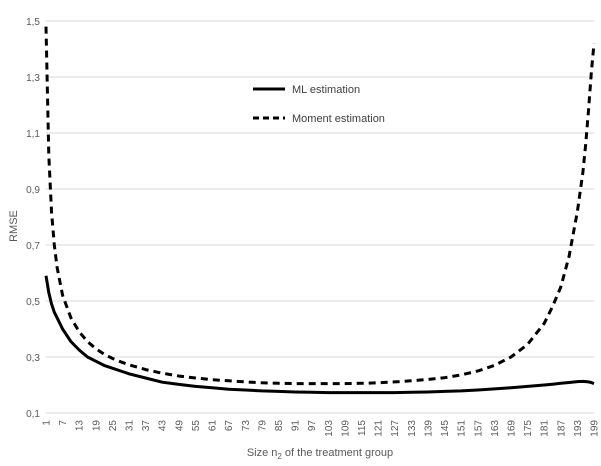 The height and width of the screenshot is (466, 601). What do you see at coordinates (33, 302) in the screenshot?
I see `y-tick-label: 0,5` at bounding box center [33, 302].